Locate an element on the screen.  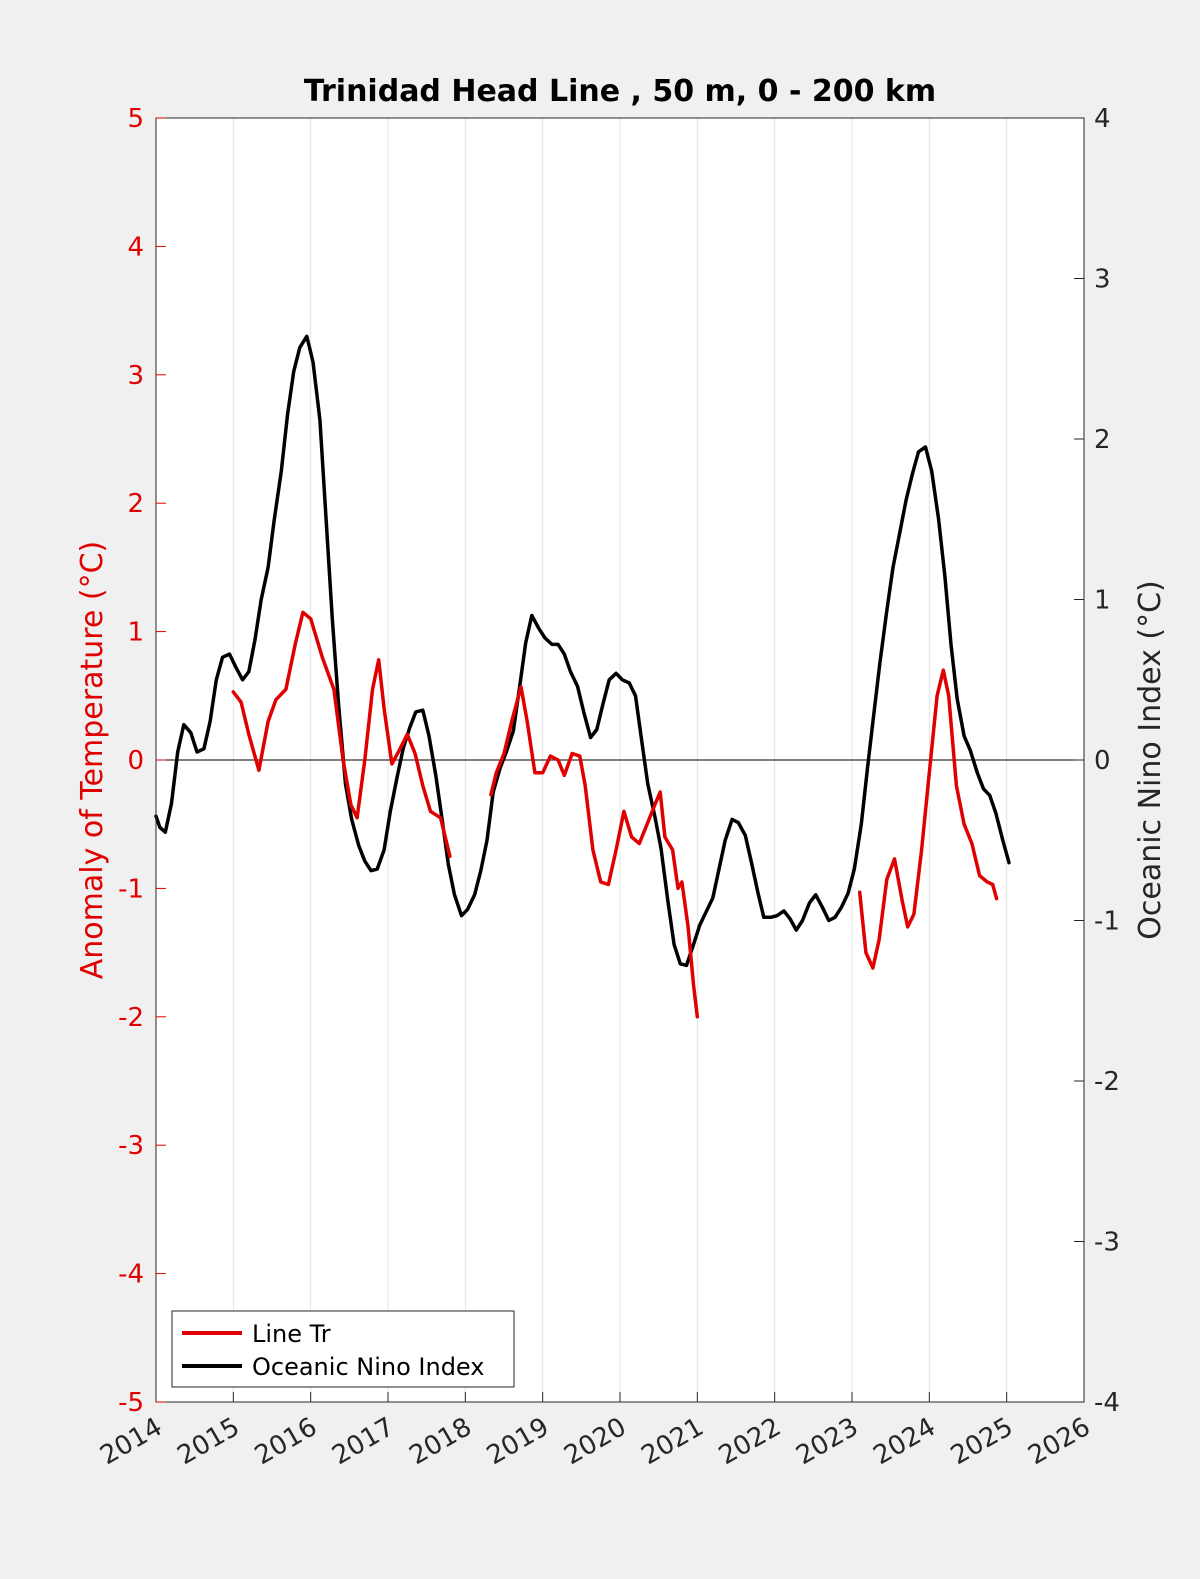
y-right-tick-label: -2 is located at coordinates (1107, 1082).